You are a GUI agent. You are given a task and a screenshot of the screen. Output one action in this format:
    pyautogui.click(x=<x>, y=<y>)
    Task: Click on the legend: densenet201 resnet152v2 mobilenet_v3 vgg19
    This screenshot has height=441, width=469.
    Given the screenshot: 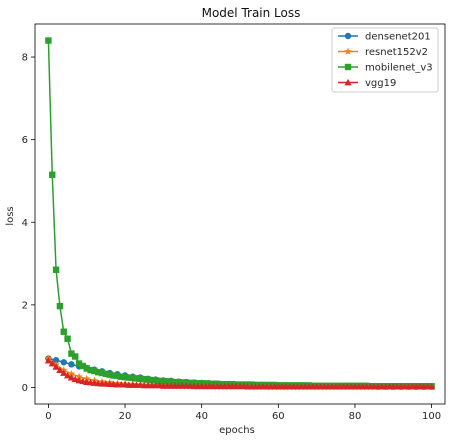 What is the action you would take?
    pyautogui.click(x=385, y=60)
    